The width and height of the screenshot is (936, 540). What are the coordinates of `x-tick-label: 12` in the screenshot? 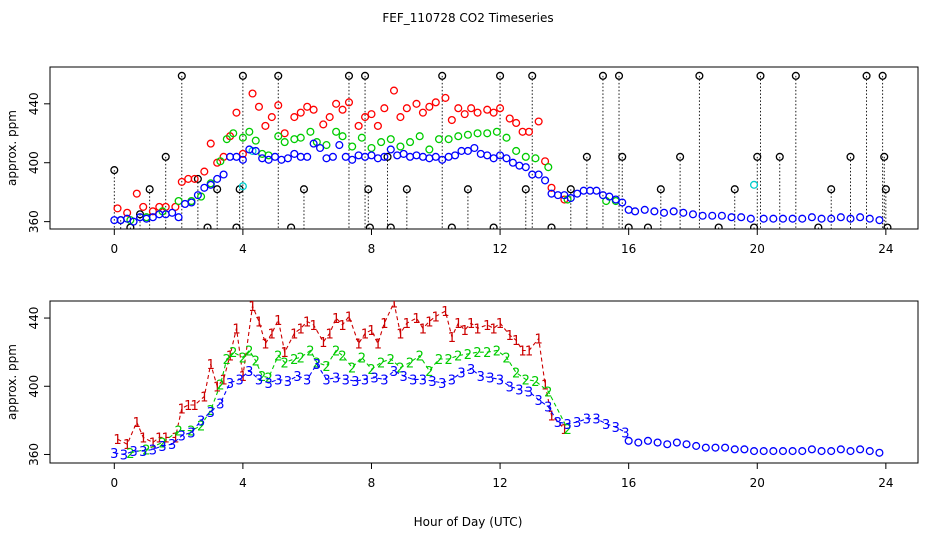 It's located at (499, 249).